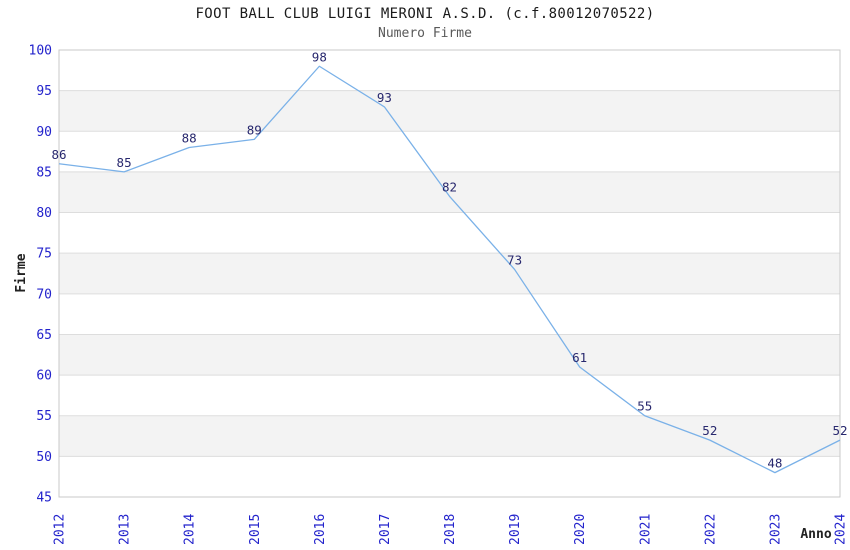 The width and height of the screenshot is (850, 550). What do you see at coordinates (40, 51) in the screenshot?
I see `y-tick-label: 100` at bounding box center [40, 51].